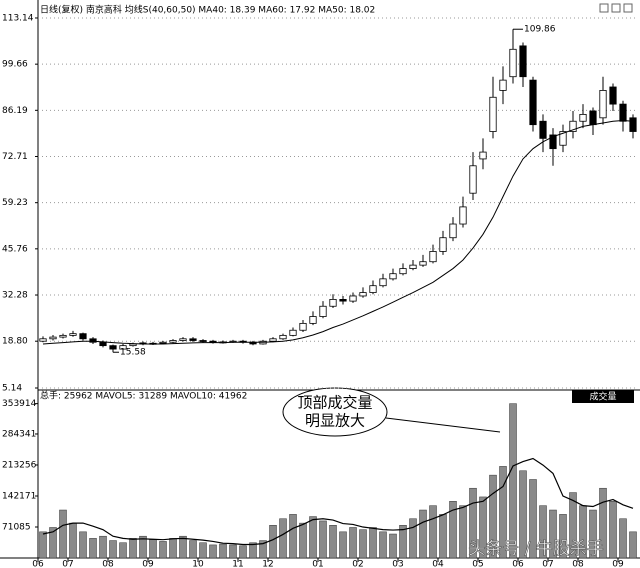 The width and height of the screenshot is (640, 568). What do you see at coordinates (15, 296) in the screenshot?
I see `y-tick-label: 32.28` at bounding box center [15, 296].